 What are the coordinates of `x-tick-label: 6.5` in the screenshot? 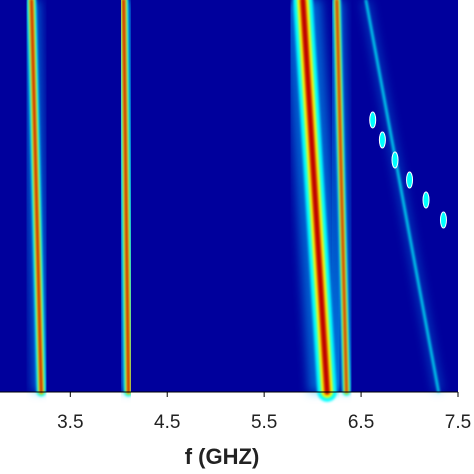 It's located at (361, 422).